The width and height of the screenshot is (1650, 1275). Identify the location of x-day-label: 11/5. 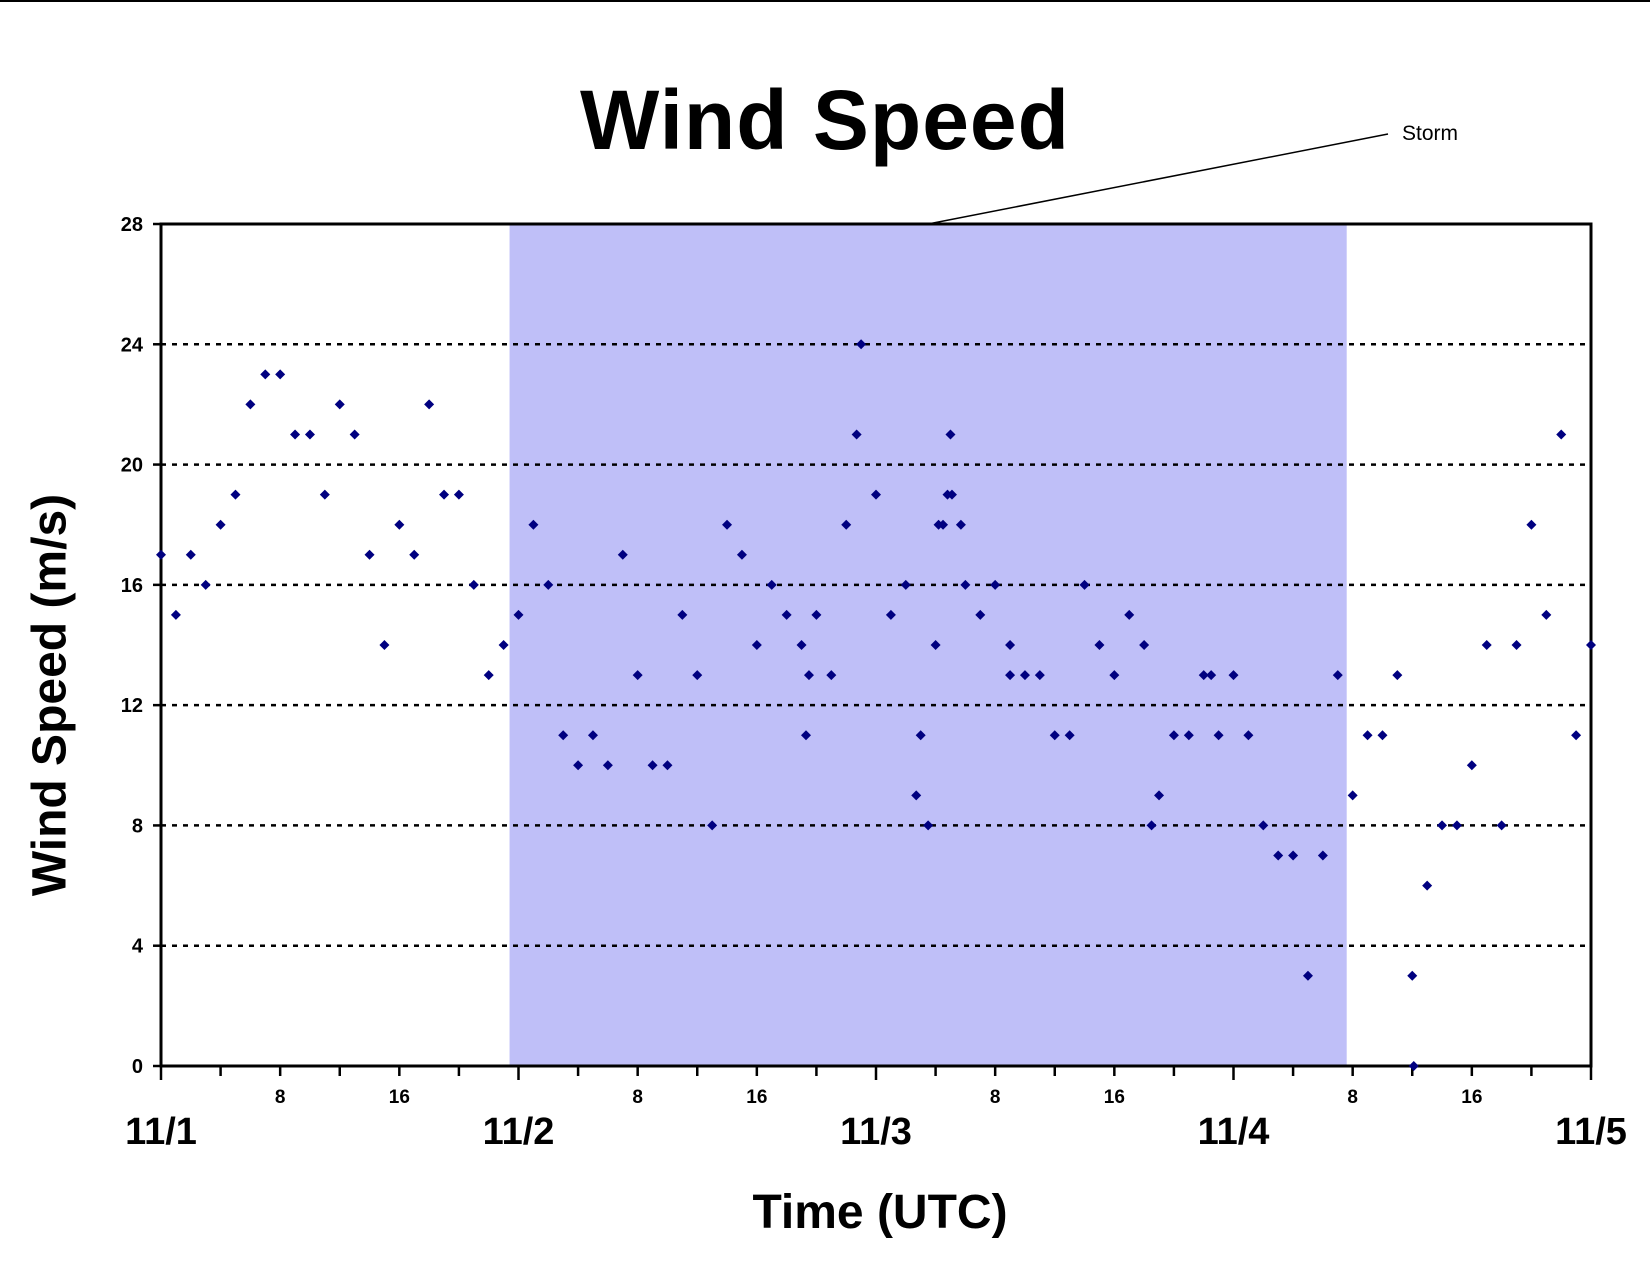
(1591, 1132).